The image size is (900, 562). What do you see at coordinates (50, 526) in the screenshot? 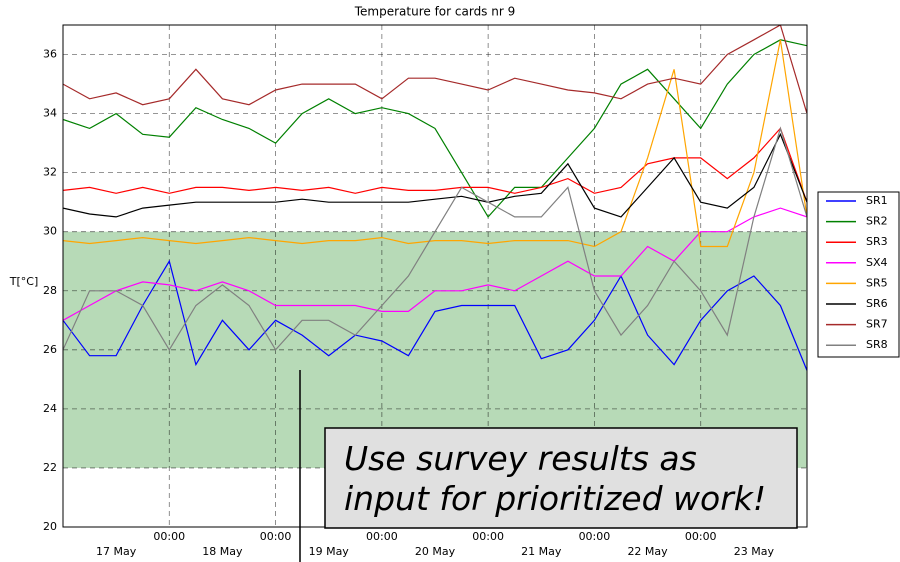
I see `y-tick-label: 20` at bounding box center [50, 526].